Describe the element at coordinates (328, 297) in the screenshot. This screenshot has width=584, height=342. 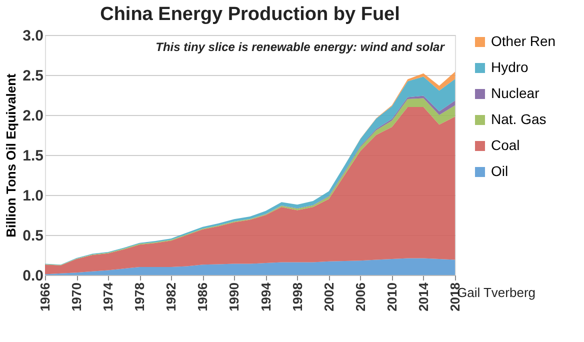
I see `x-tick-label: 2002` at that location.